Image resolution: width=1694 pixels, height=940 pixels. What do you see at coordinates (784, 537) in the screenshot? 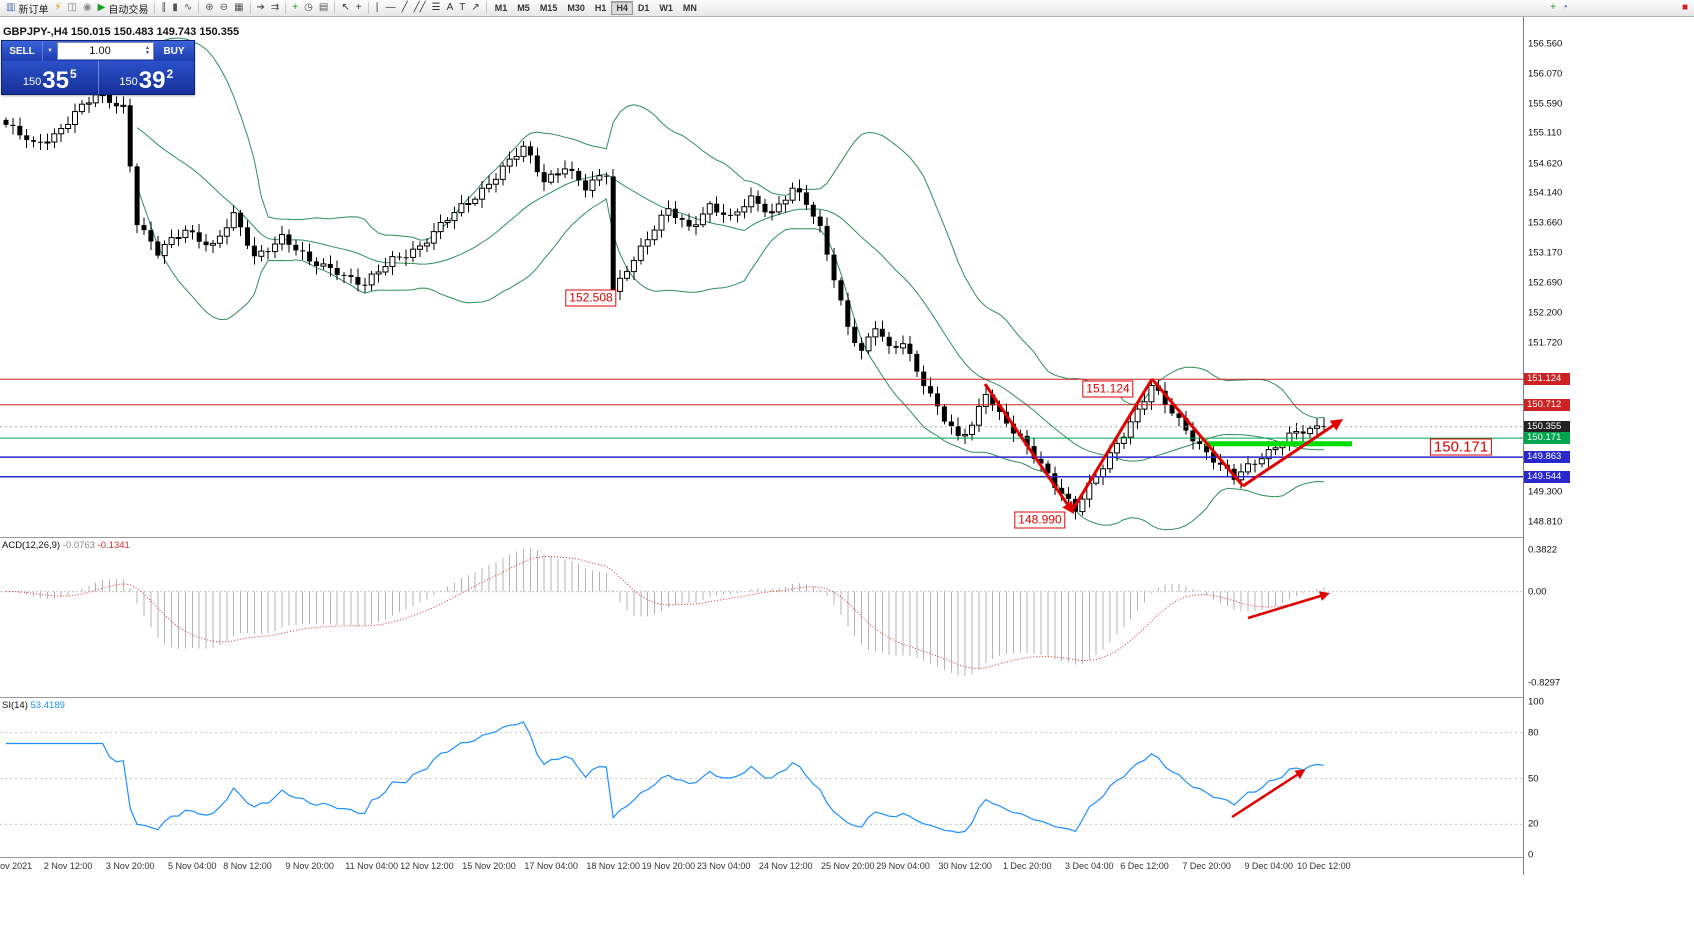
I see `macd-panel-divider` at bounding box center [784, 537].